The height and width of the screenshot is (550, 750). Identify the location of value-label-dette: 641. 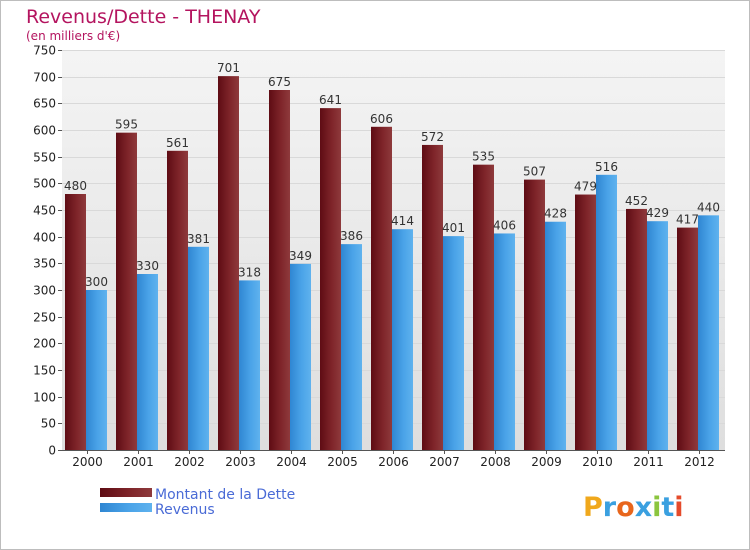
(330, 100).